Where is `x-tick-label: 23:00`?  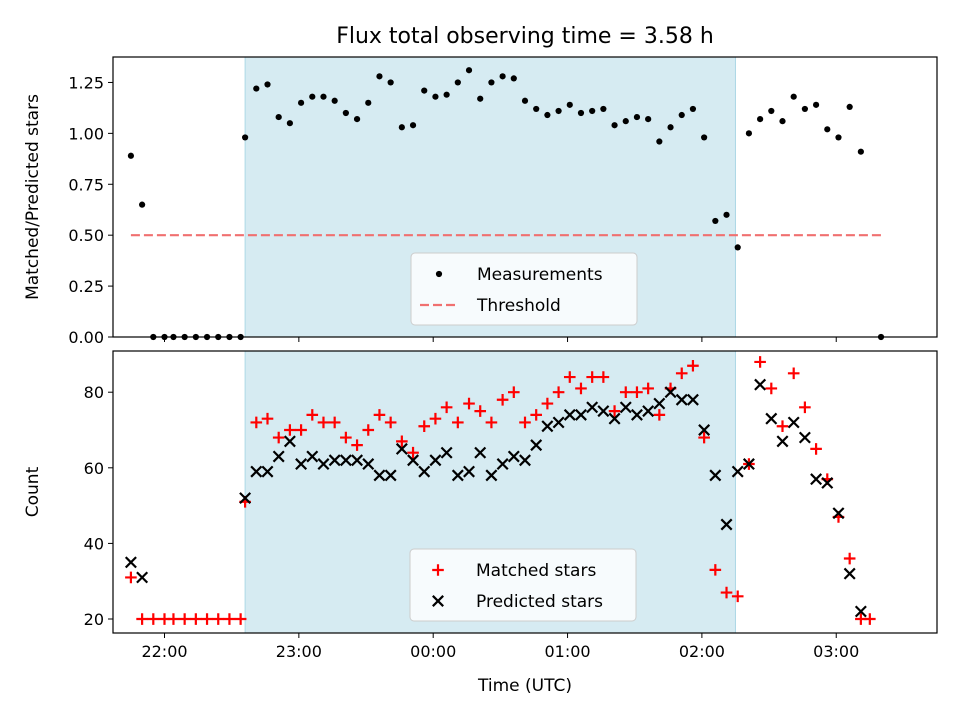
x-tick-label: 23:00 is located at coordinates (299, 651).